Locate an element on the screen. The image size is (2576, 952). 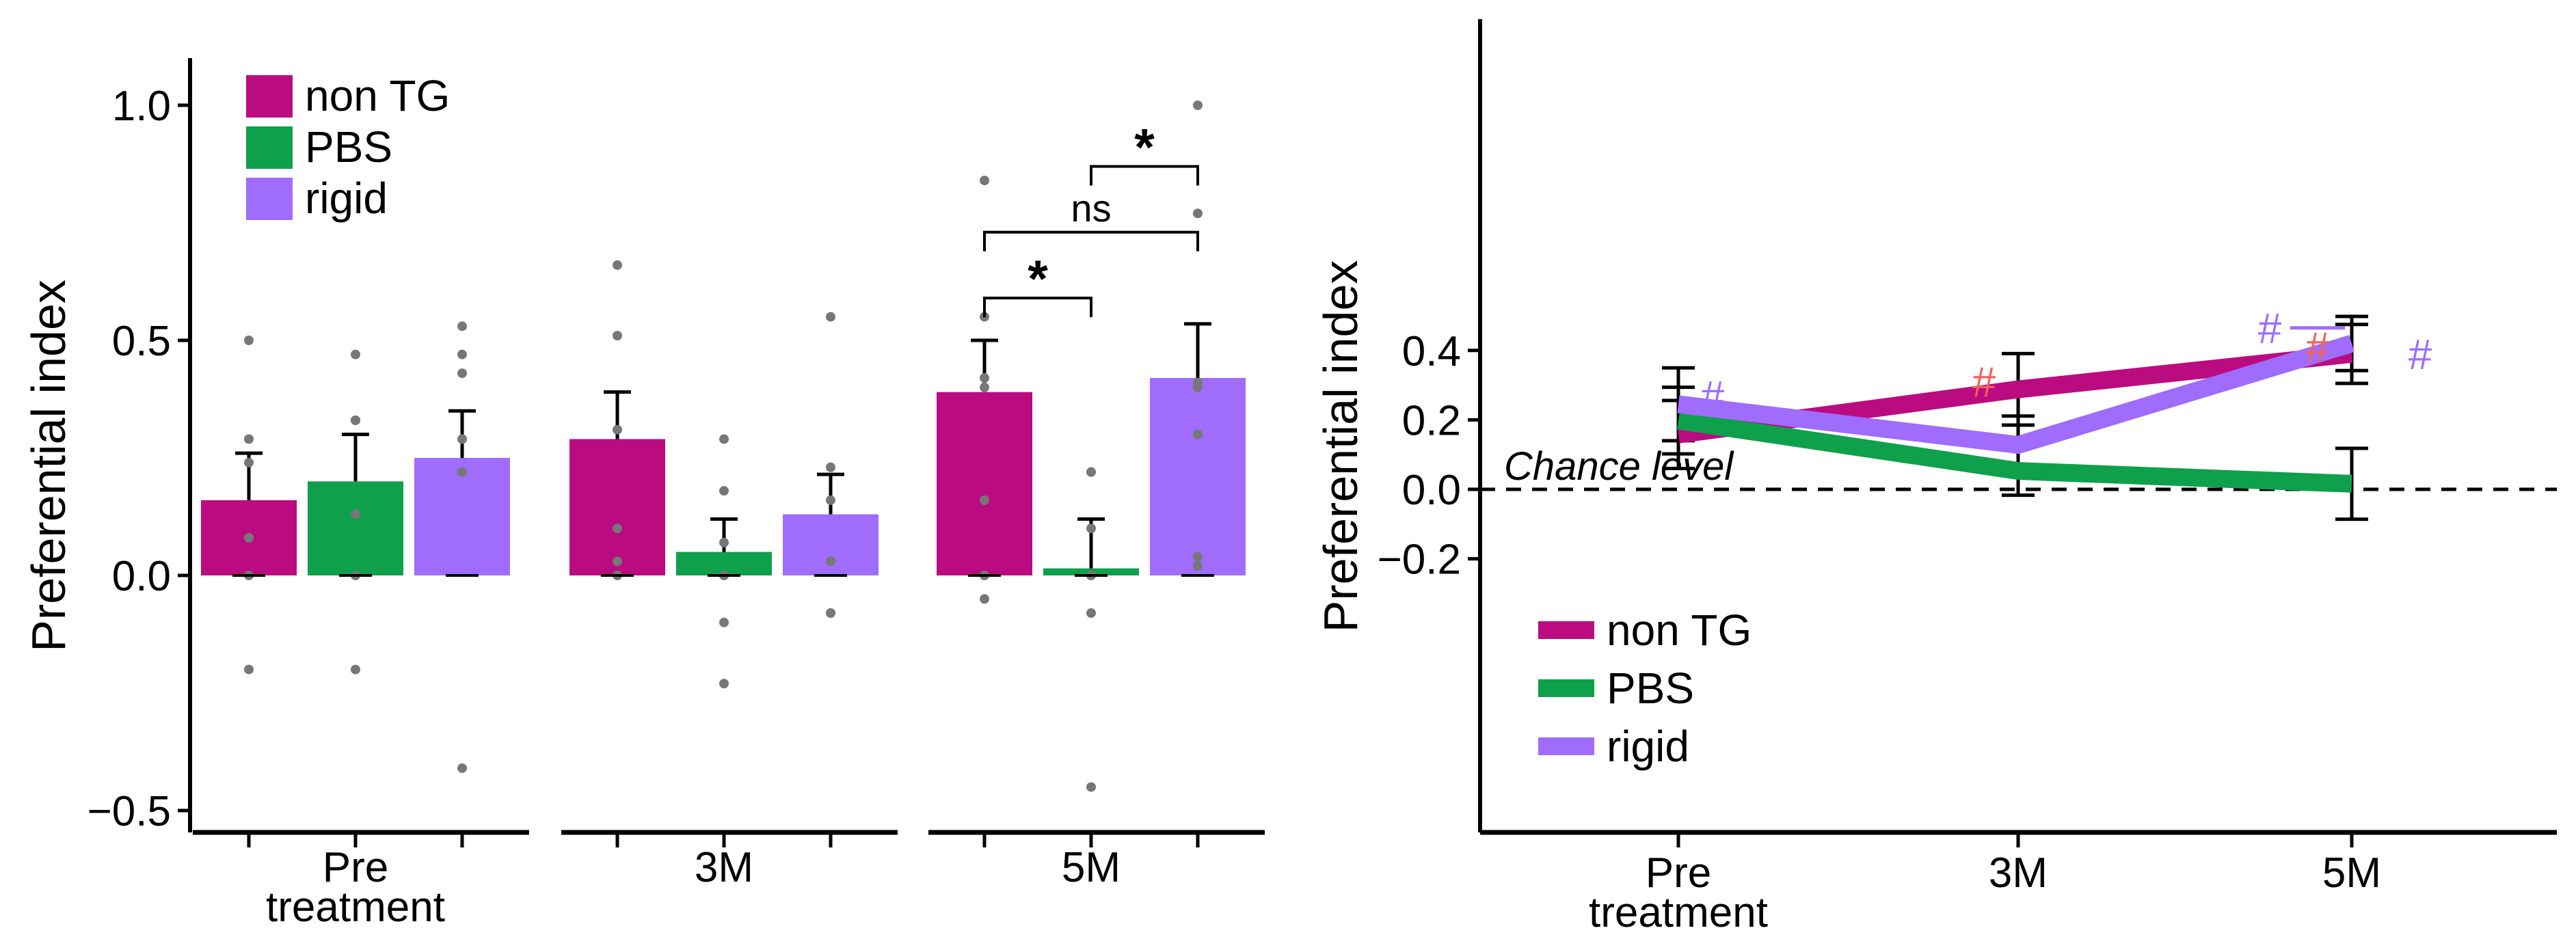
x-tick-label: treatment is located at coordinates (1678, 912).